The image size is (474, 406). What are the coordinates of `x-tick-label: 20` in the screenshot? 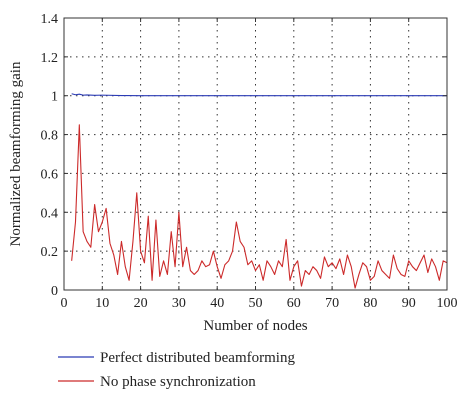 It's located at (141, 303).